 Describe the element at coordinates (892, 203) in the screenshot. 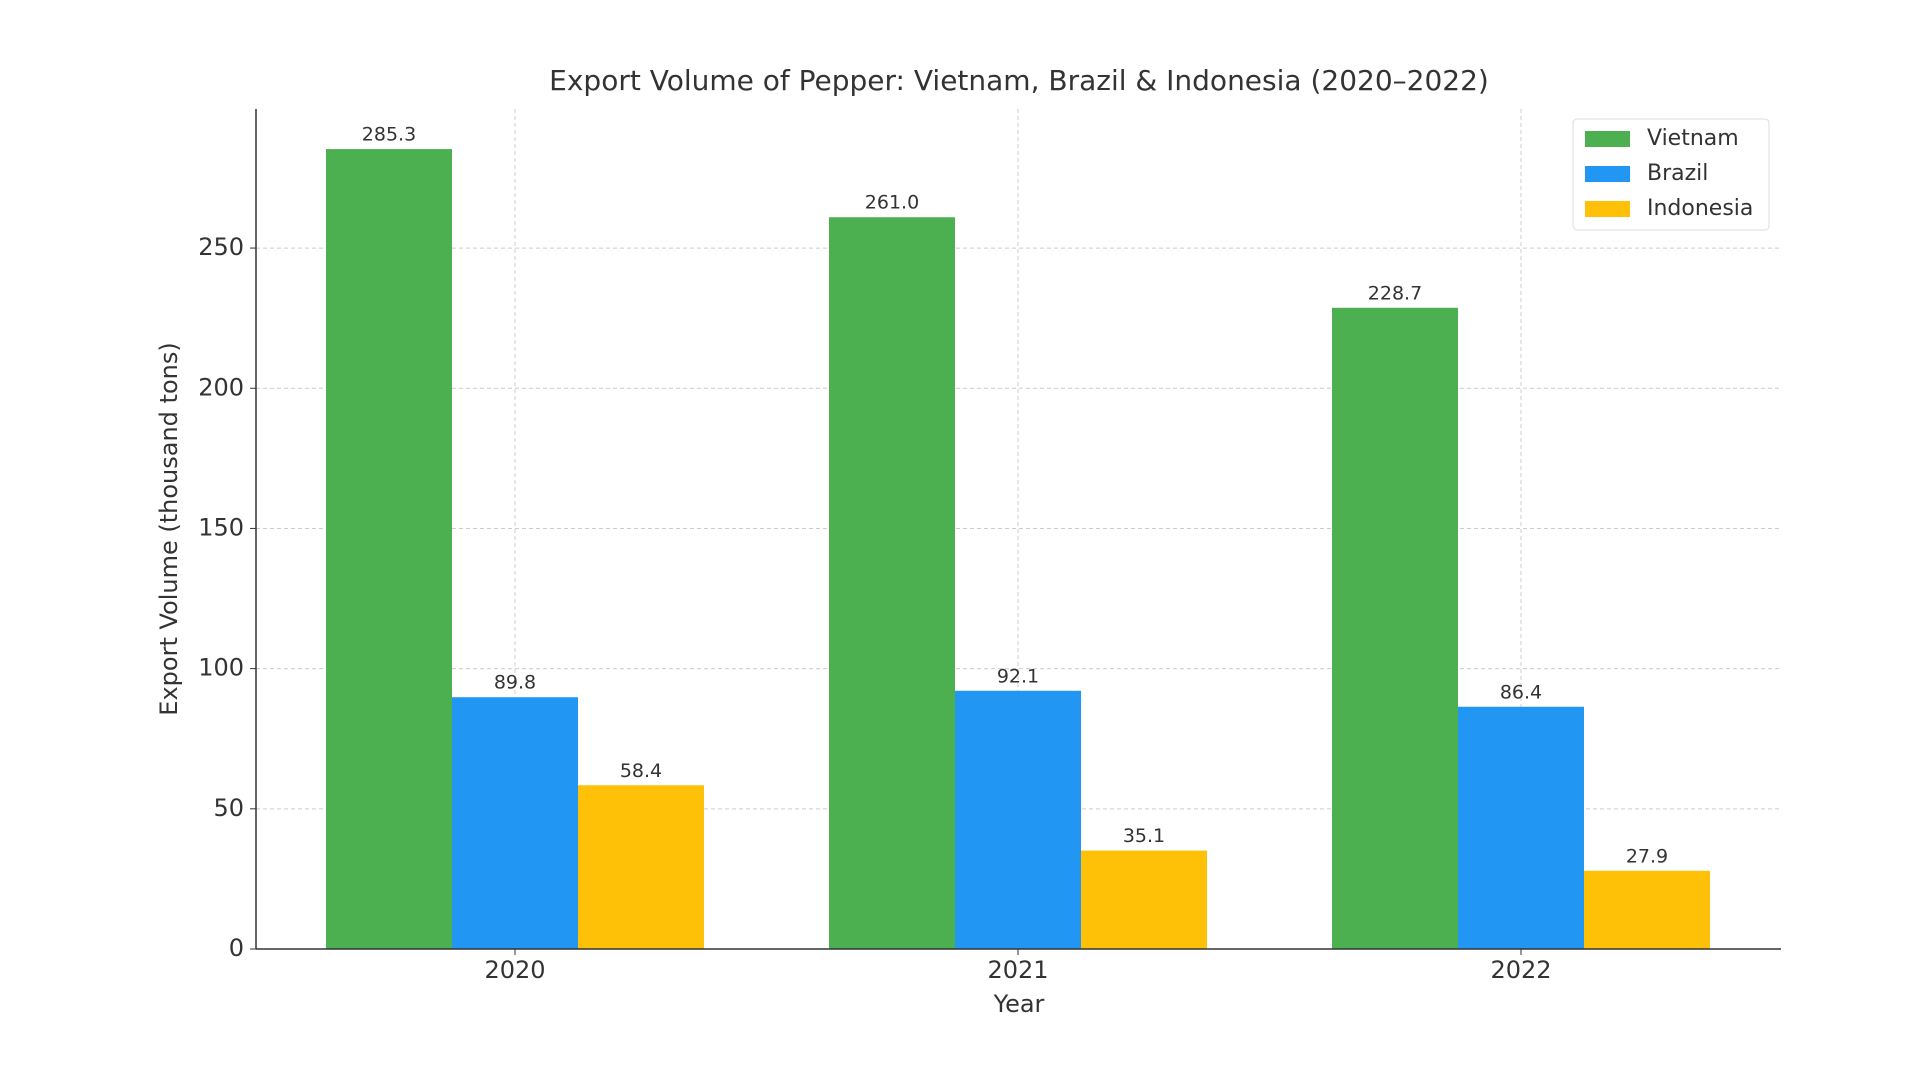

I see `data-label: 261.0` at that location.